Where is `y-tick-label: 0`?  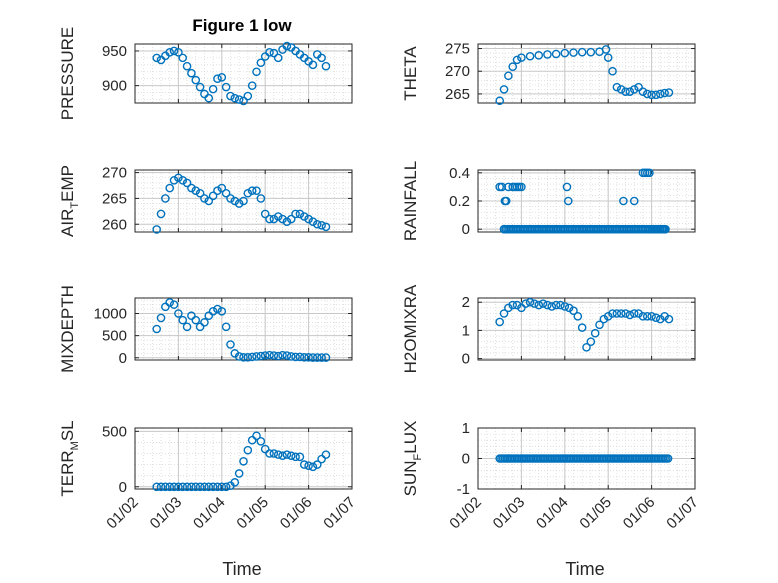 y-tick-label: 0 is located at coordinates (123, 358).